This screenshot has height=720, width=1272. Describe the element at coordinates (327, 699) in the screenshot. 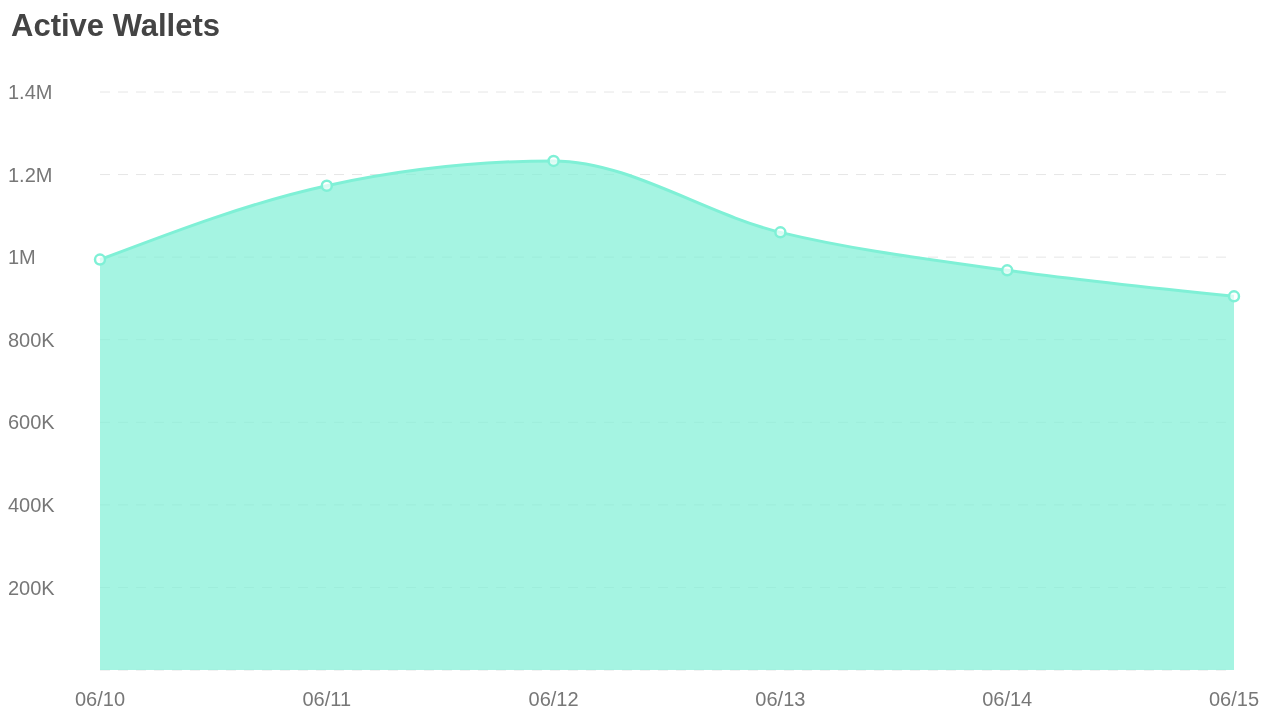

I see `x-tick-label: 06/11` at that location.